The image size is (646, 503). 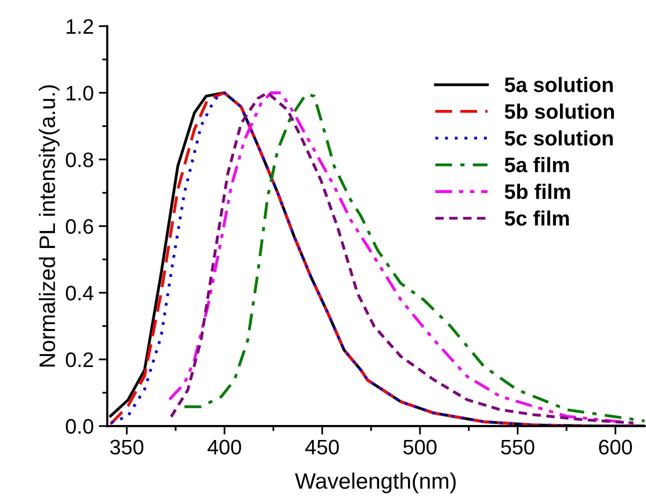 What do you see at coordinates (559, 111) in the screenshot?
I see `legend-label: 5b solution` at bounding box center [559, 111].